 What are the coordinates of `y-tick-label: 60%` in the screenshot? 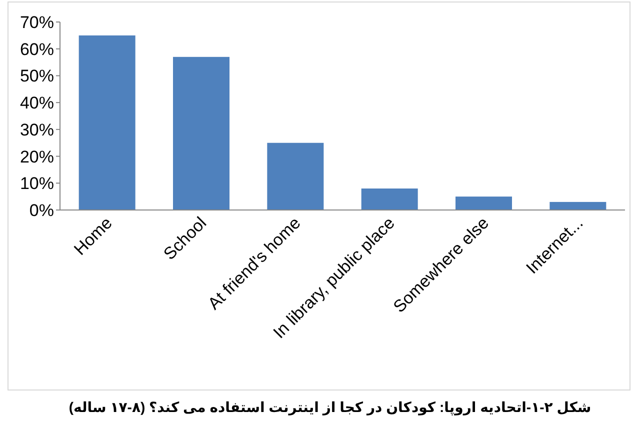 It's located at (37, 49).